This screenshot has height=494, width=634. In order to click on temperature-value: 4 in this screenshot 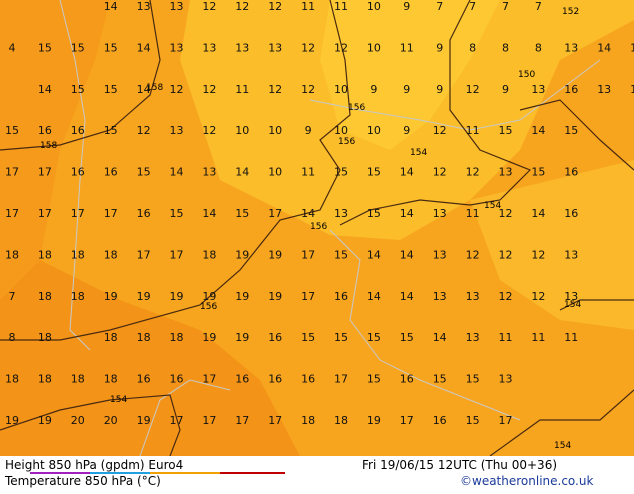, I will do `click(12, 47)`.